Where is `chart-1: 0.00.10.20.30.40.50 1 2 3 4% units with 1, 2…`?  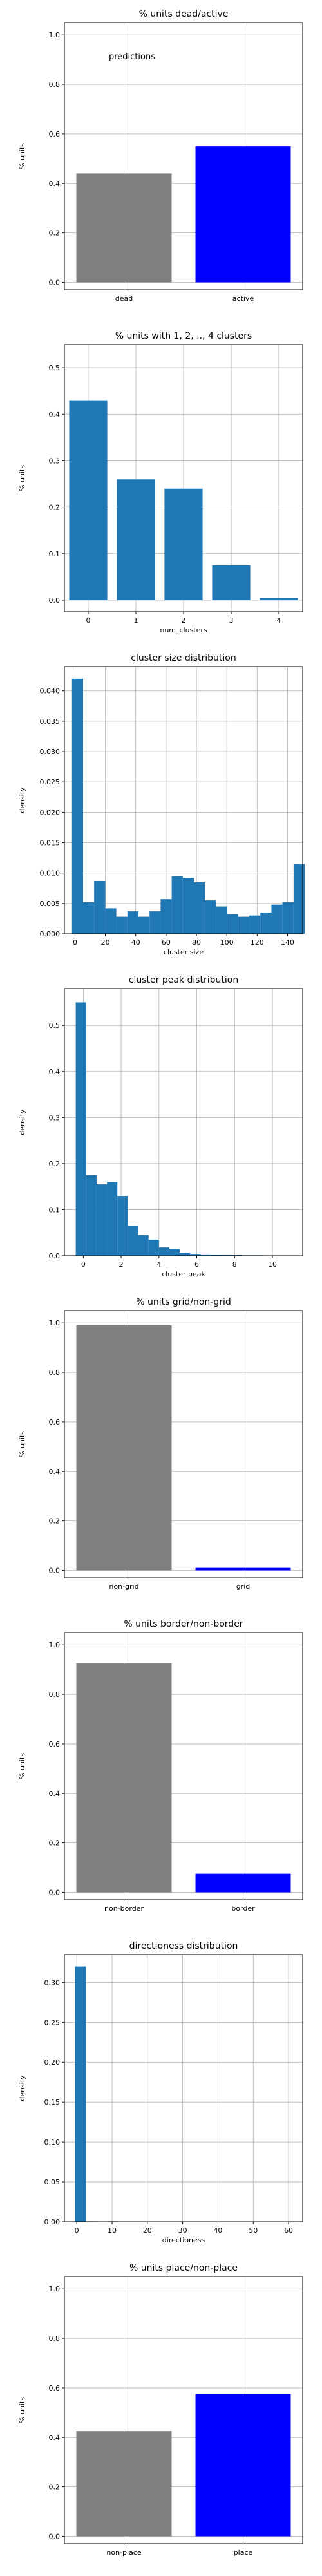 chart-1: 0.00.10.20.30.40.50 1 2 3 4% units with 1, 2… is located at coordinates (161, 483).